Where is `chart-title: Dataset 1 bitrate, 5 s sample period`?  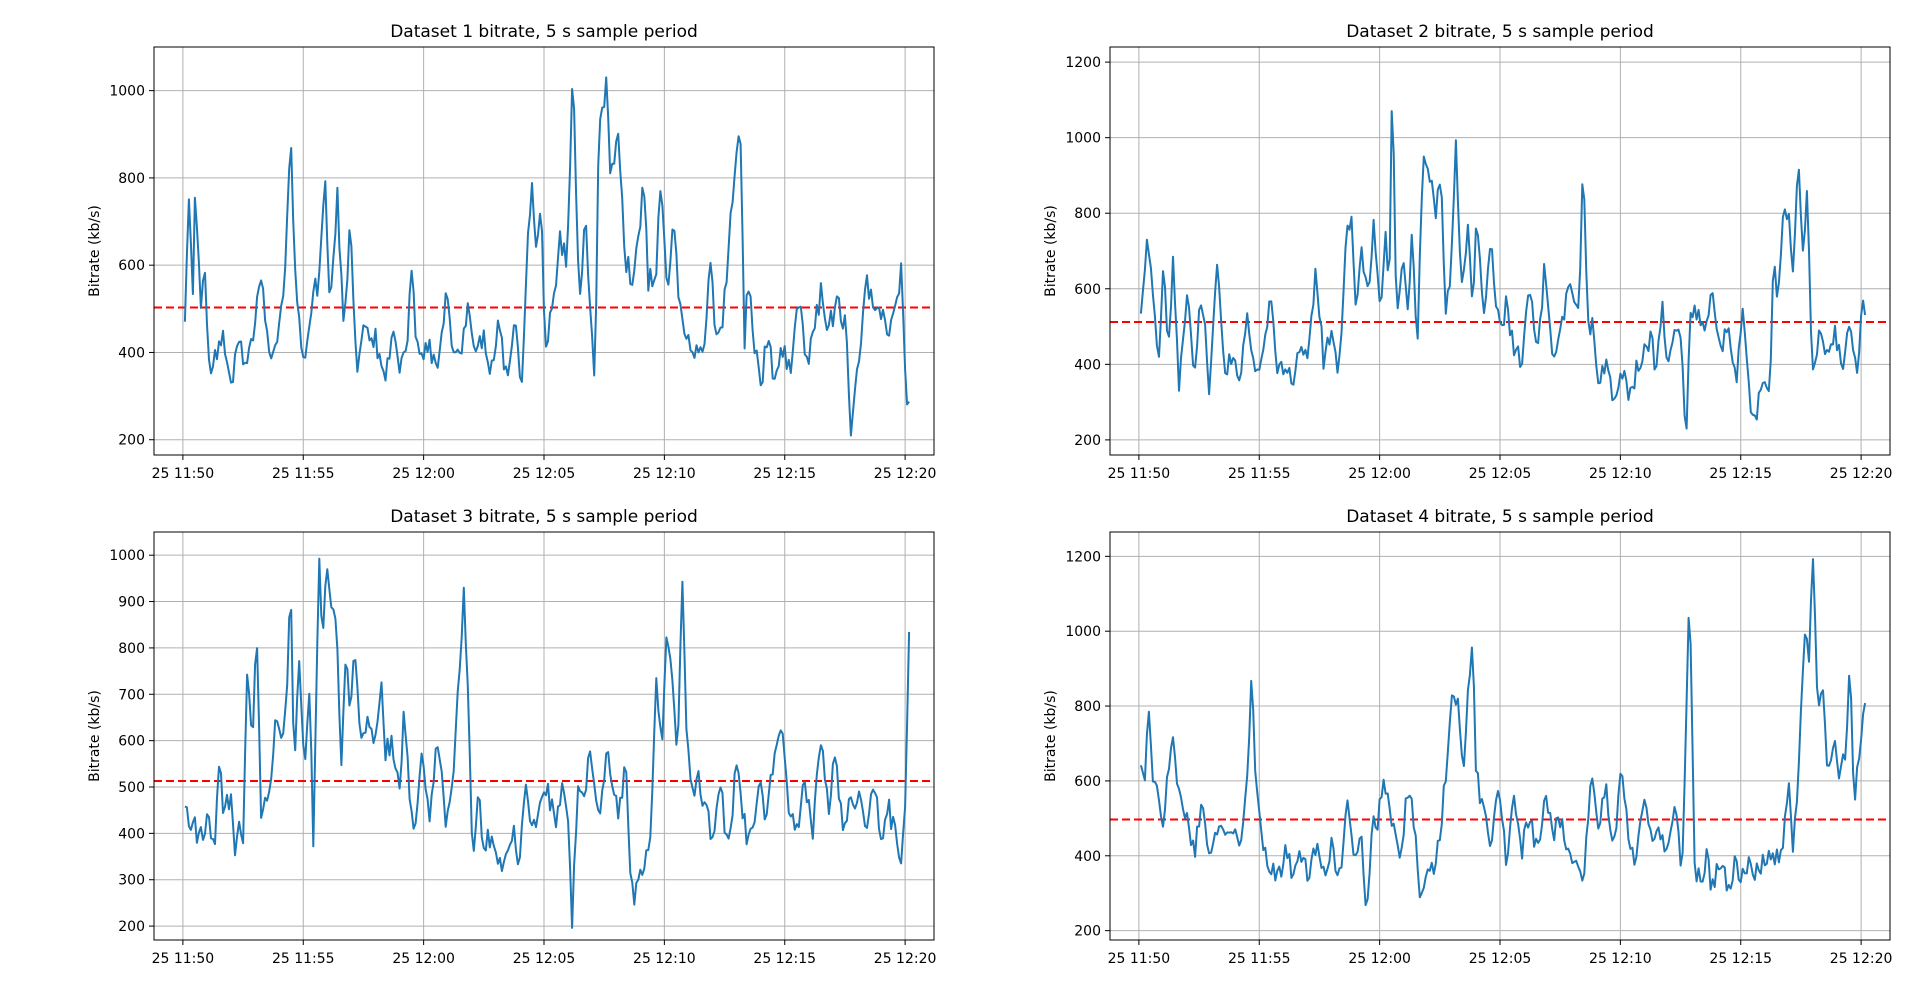 chart-title: Dataset 1 bitrate, 5 s sample period is located at coordinates (544, 32).